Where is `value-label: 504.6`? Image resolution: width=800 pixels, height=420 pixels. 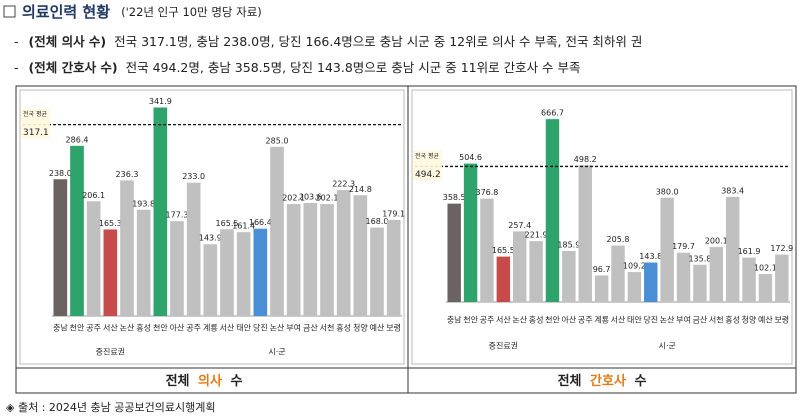
value-label: 504.6 is located at coordinates (470, 157).